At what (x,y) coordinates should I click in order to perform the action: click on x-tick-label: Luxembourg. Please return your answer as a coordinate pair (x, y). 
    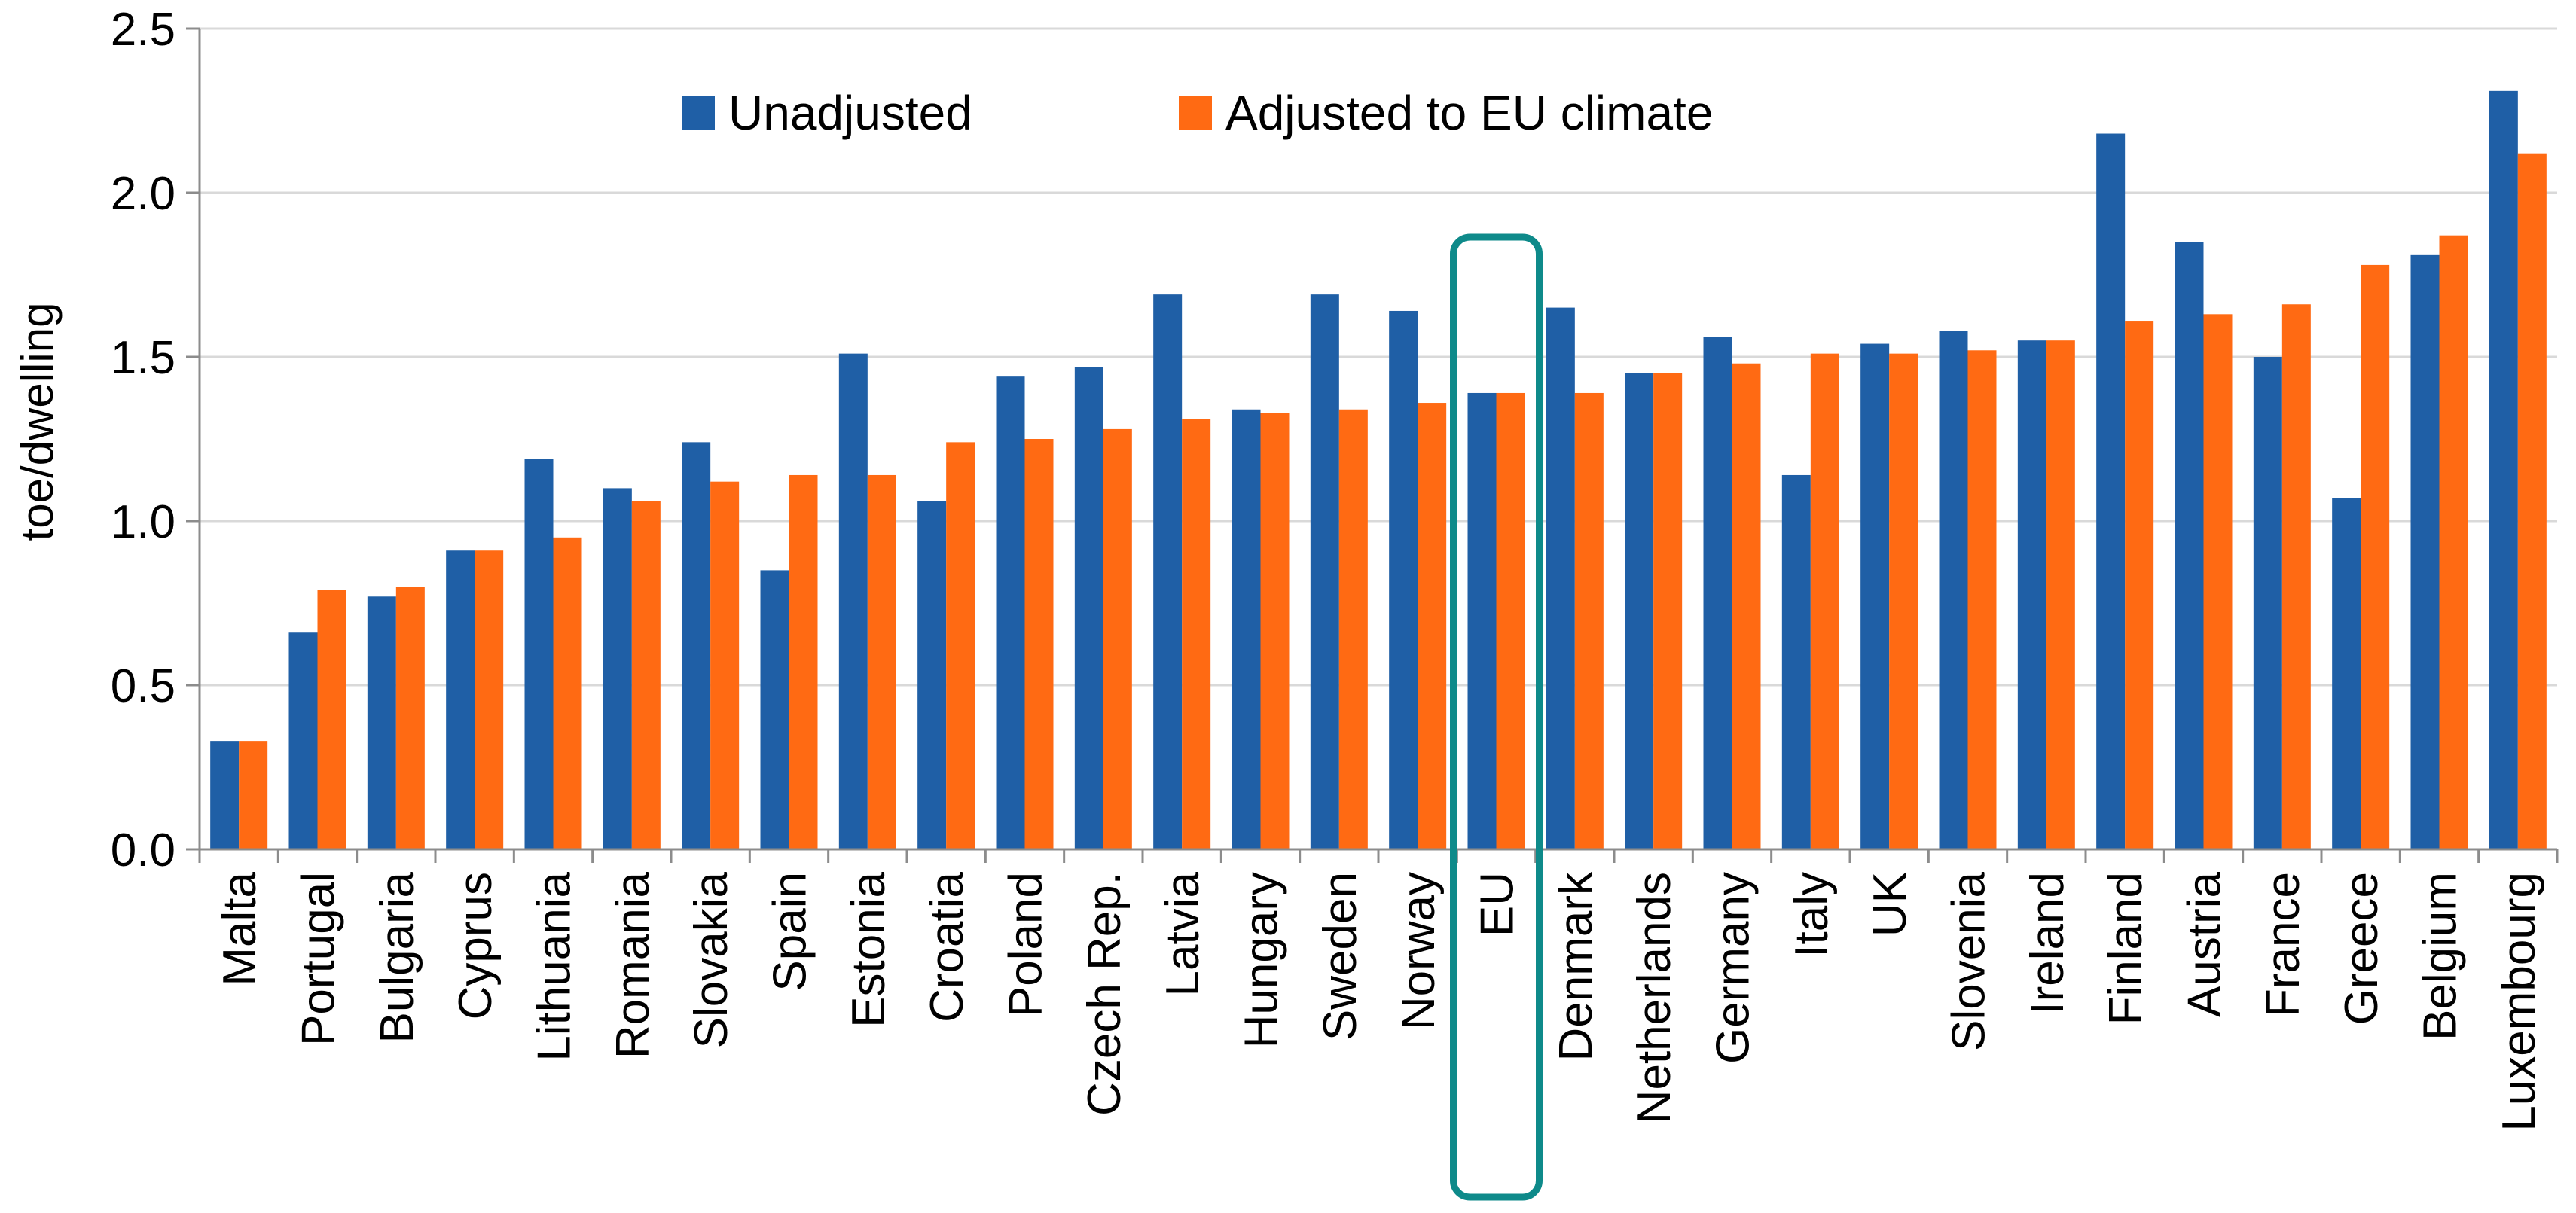
    Looking at the image, I should click on (2519, 1002).